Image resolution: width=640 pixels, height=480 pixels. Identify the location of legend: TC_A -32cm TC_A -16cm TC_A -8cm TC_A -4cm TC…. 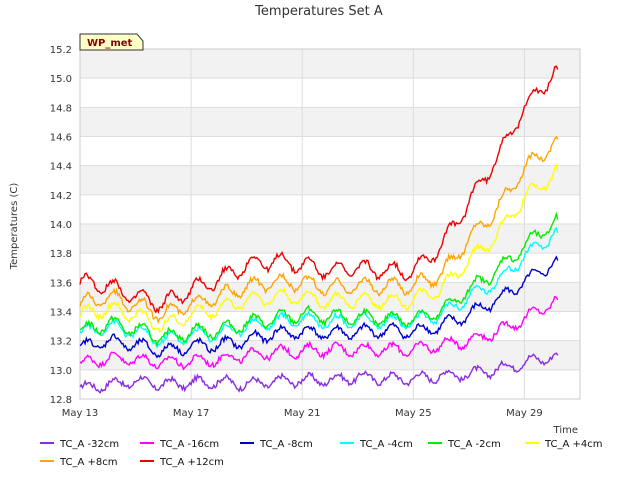
(321, 453).